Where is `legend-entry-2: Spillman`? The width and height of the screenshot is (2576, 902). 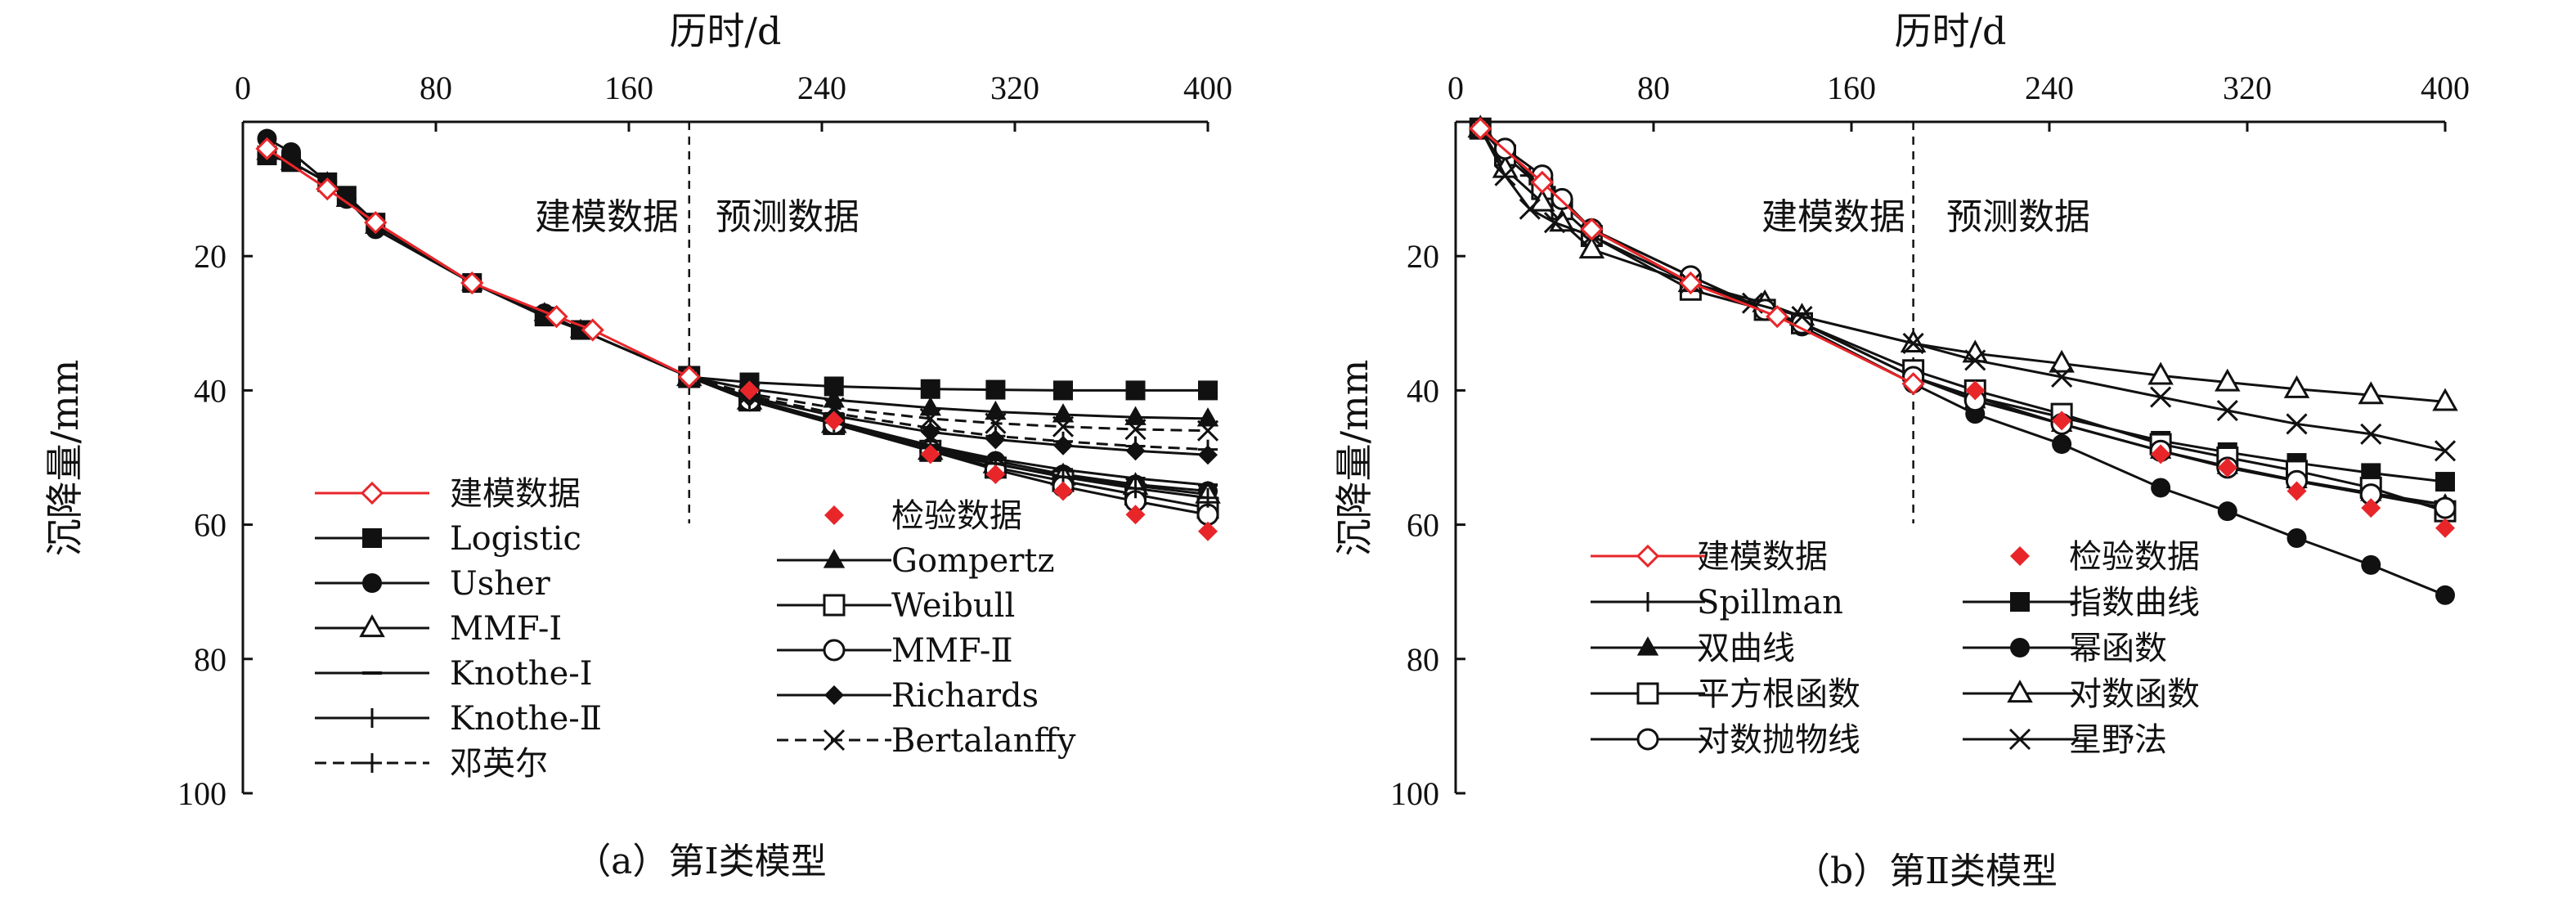
legend-entry-2: Spillman is located at coordinates (1717, 603).